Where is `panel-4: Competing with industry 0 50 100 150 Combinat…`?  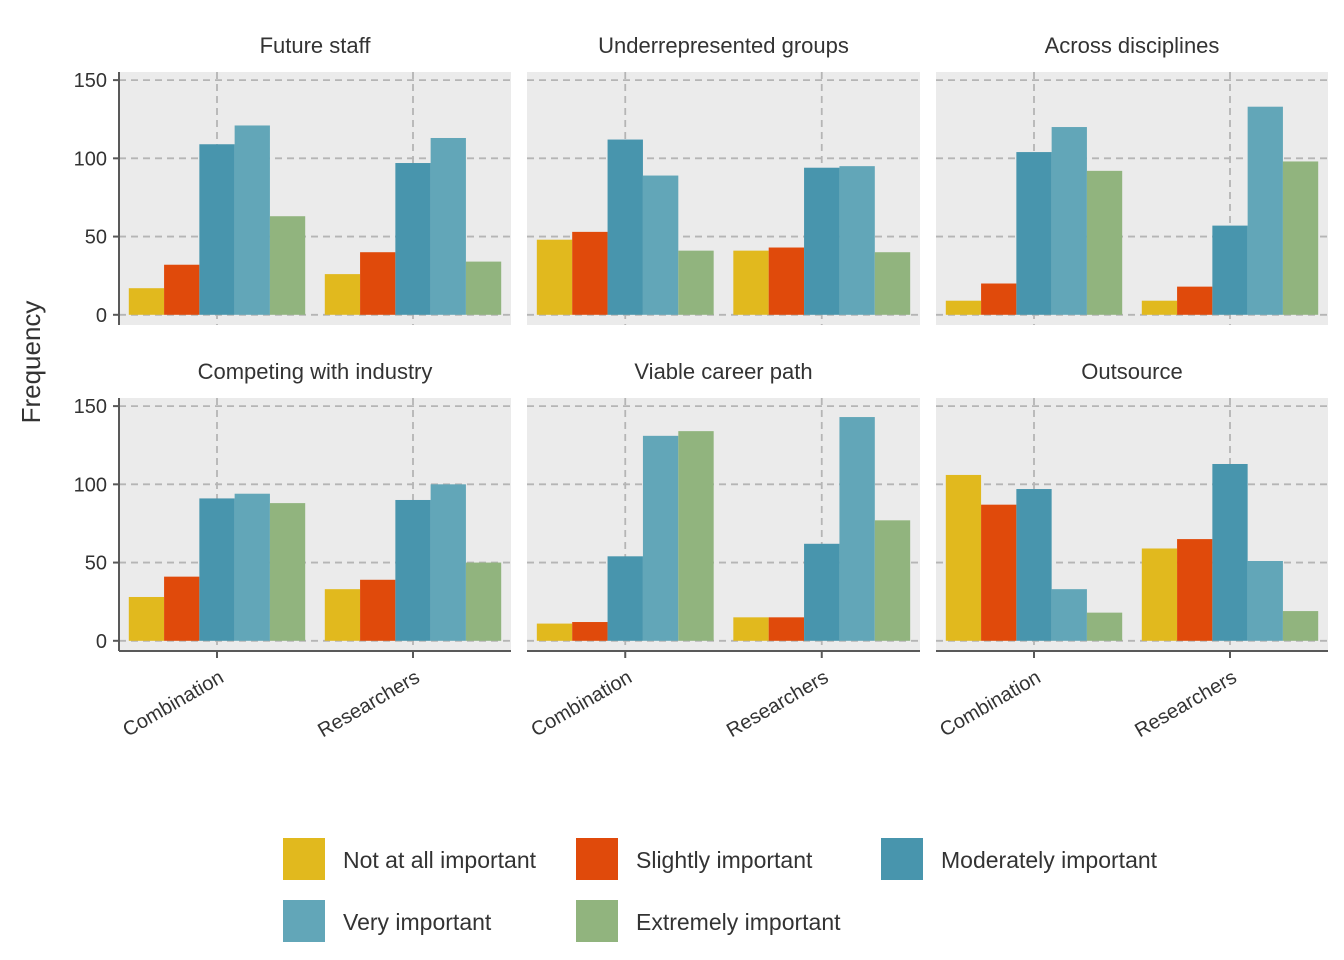
panel-4: Competing with industry 0 50 100 150 Combinat… is located at coordinates (292, 550).